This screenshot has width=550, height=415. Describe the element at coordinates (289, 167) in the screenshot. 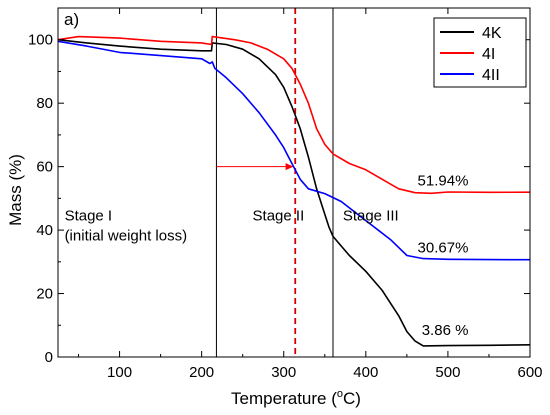

I see `stage-arrow-head` at that location.